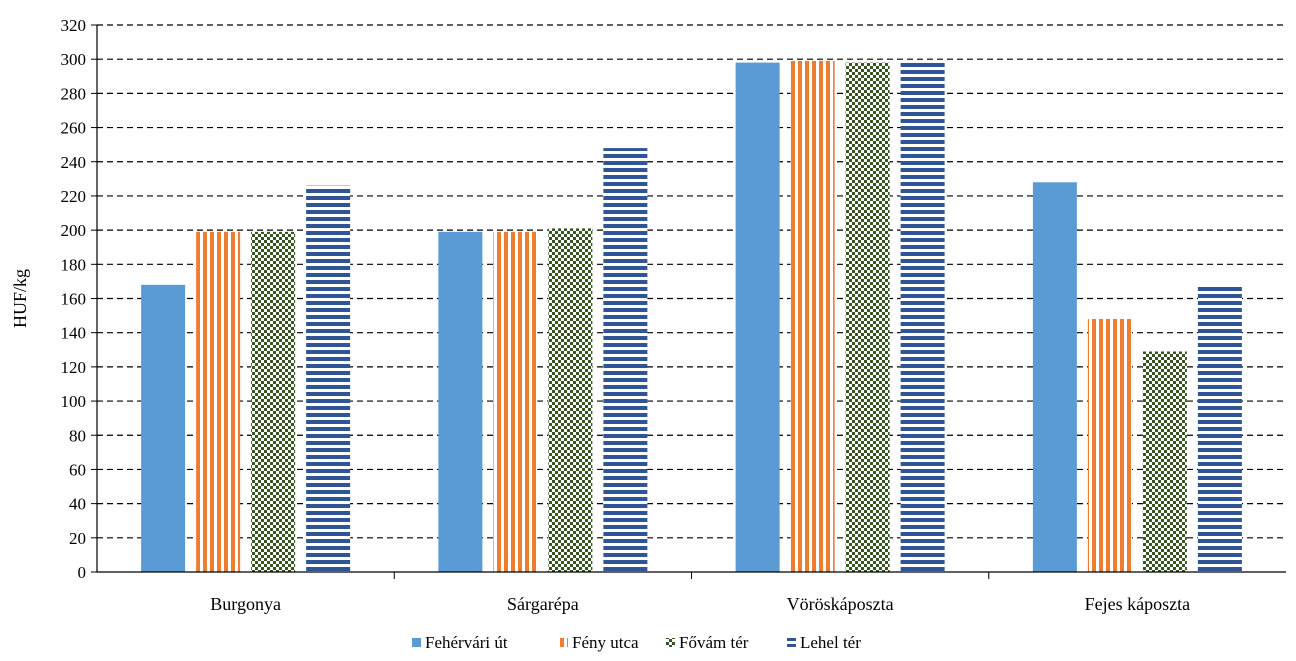  Describe the element at coordinates (74, 367) in the screenshot. I see `y-tick-label: 120` at that location.